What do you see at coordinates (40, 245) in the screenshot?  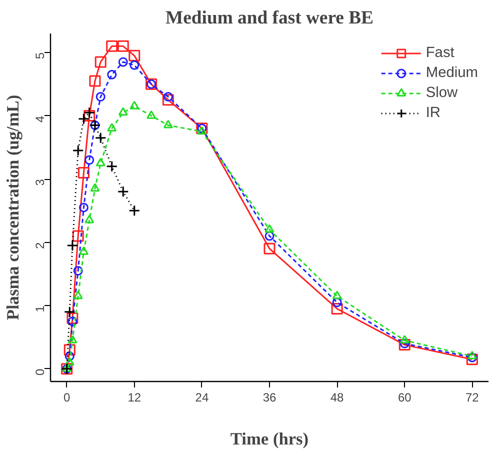 I see `y-tick-label: 2` at bounding box center [40, 245].